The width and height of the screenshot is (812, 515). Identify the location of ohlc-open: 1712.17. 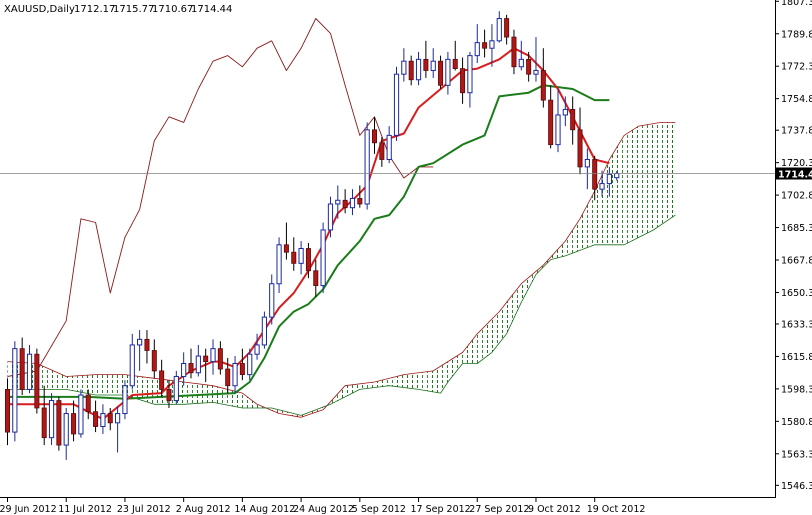
(94, 9).